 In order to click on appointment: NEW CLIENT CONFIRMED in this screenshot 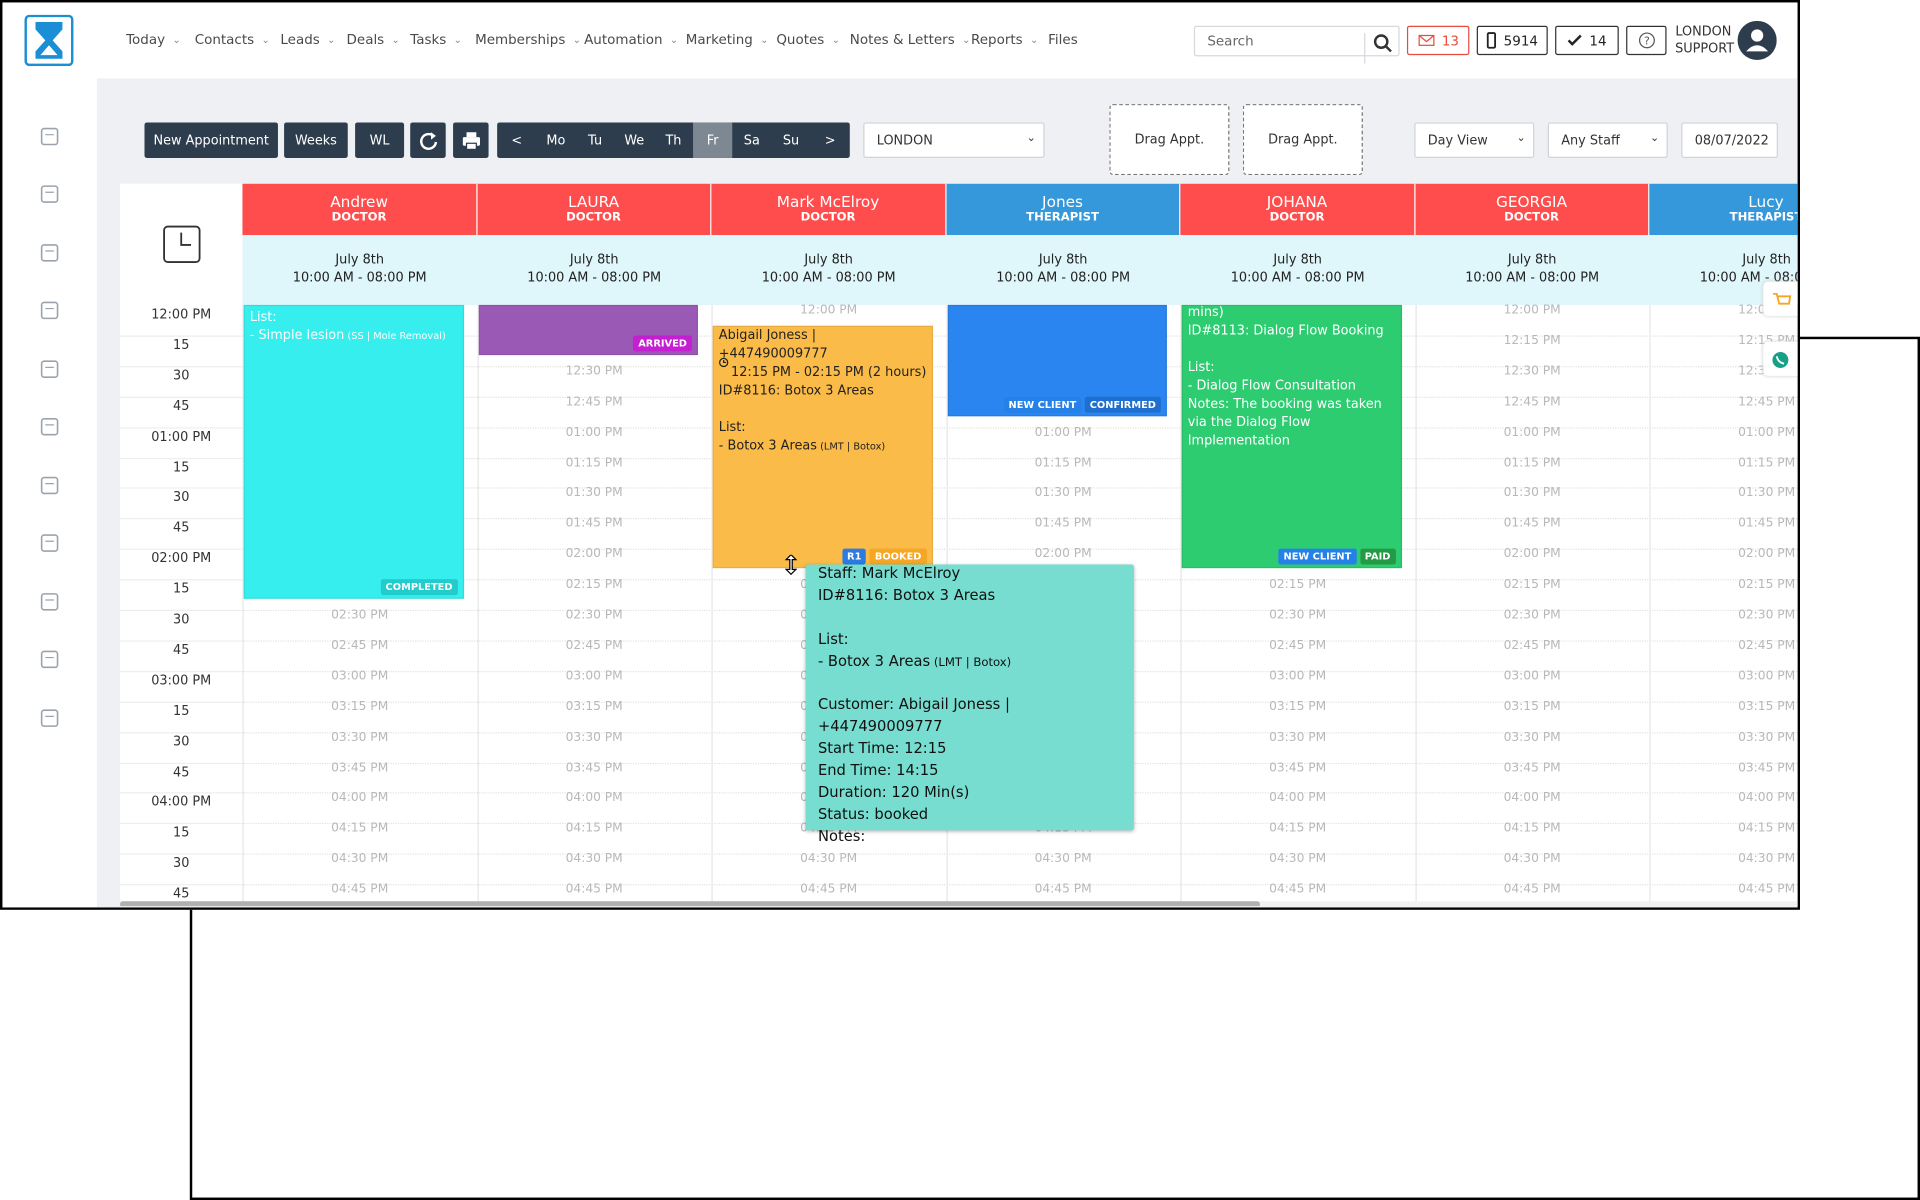, I will do `click(1057, 360)`.